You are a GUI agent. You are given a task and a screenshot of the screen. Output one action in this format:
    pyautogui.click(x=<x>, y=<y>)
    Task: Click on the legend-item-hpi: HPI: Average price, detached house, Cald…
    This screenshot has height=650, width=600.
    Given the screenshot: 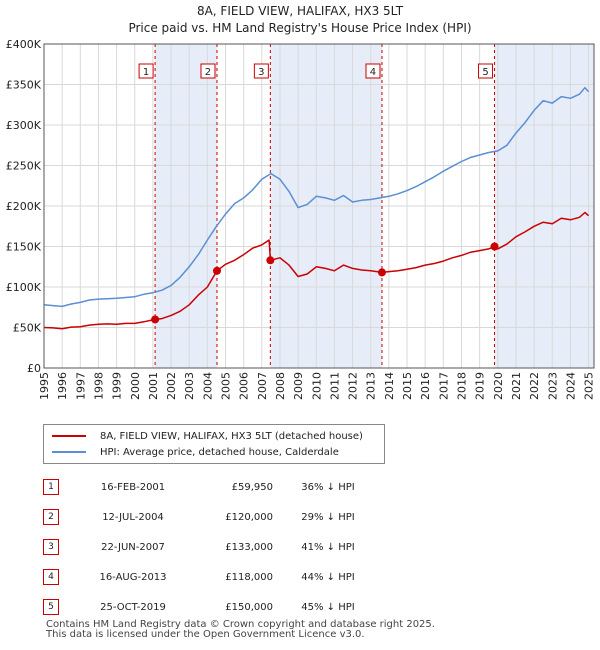 What is the action you would take?
    pyautogui.click(x=195, y=452)
    